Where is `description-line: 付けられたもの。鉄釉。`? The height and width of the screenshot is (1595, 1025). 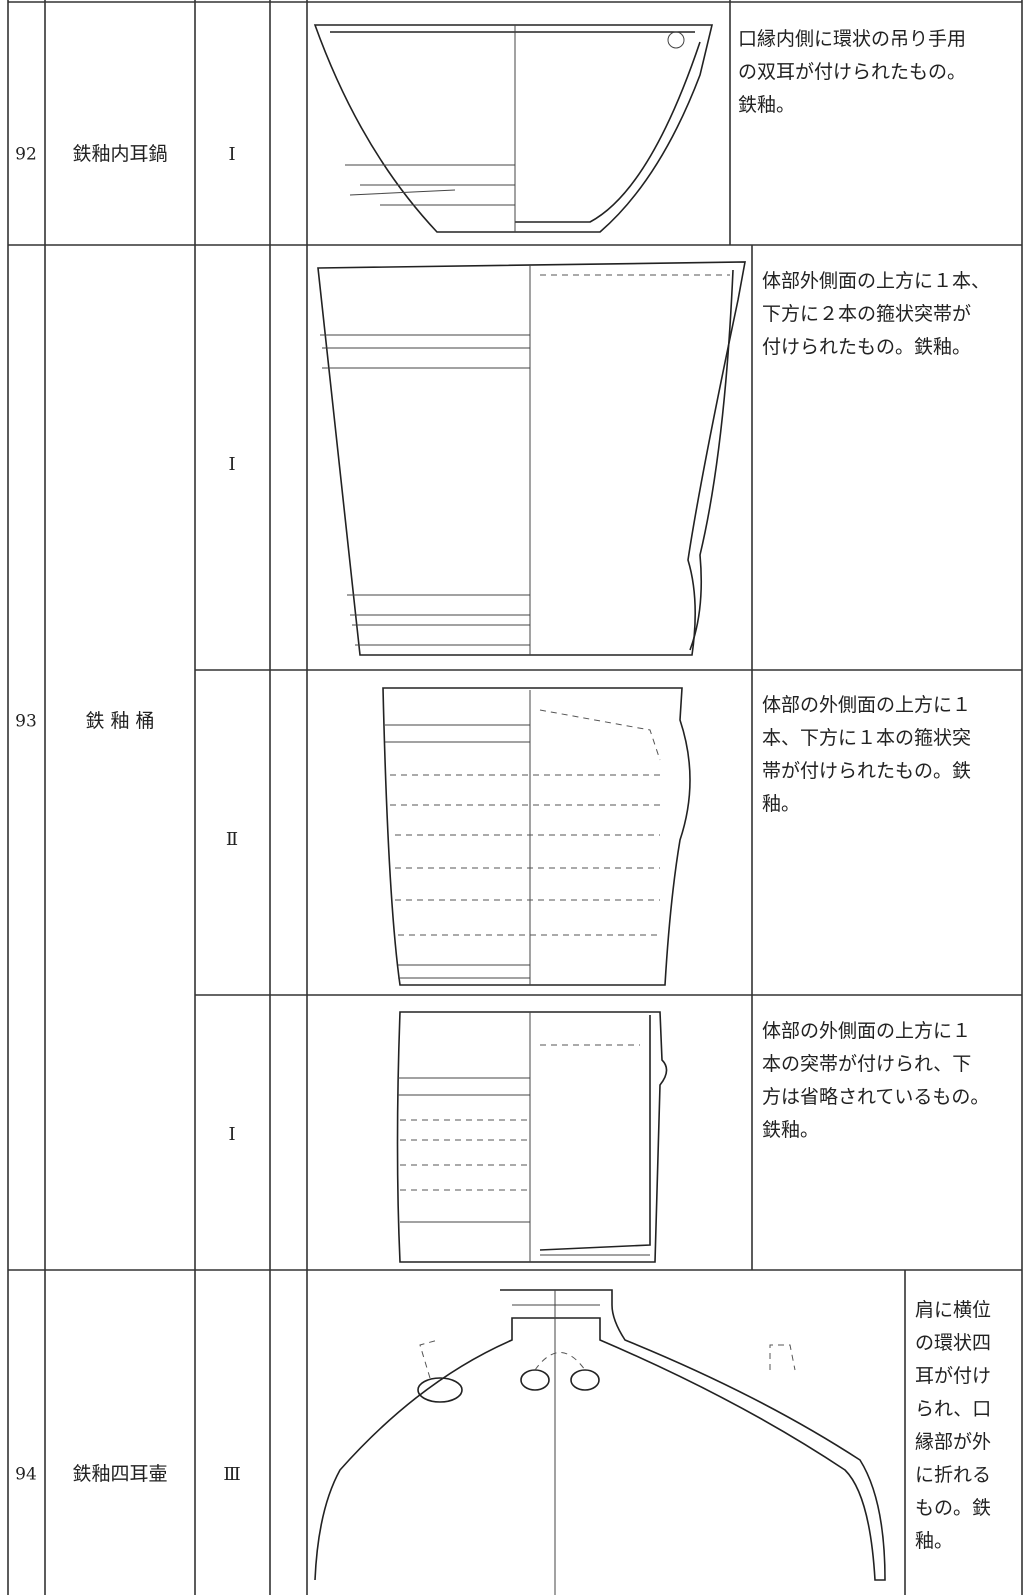 description-line: 付けられたもの。鉄釉。 is located at coordinates (866, 347).